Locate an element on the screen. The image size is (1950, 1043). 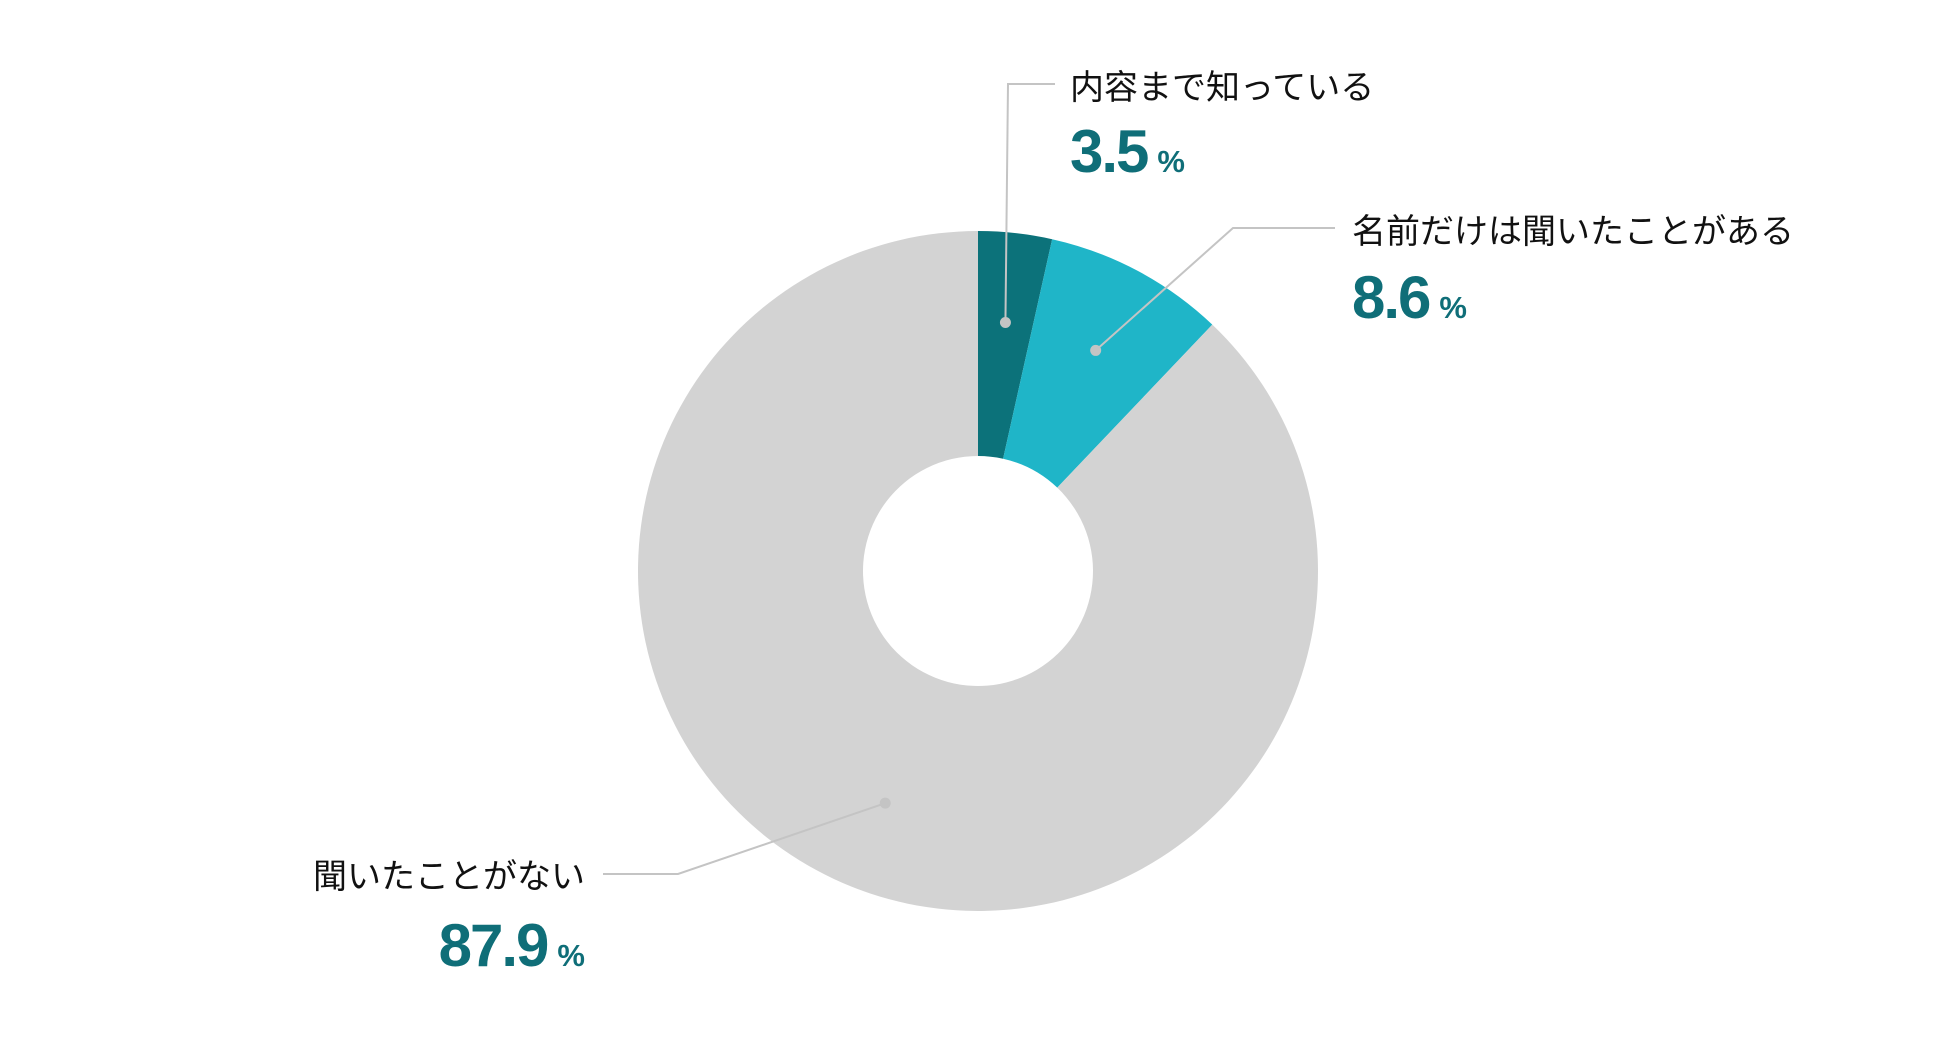
slice-label-3: 聞いたことがない is located at coordinates (449, 877).